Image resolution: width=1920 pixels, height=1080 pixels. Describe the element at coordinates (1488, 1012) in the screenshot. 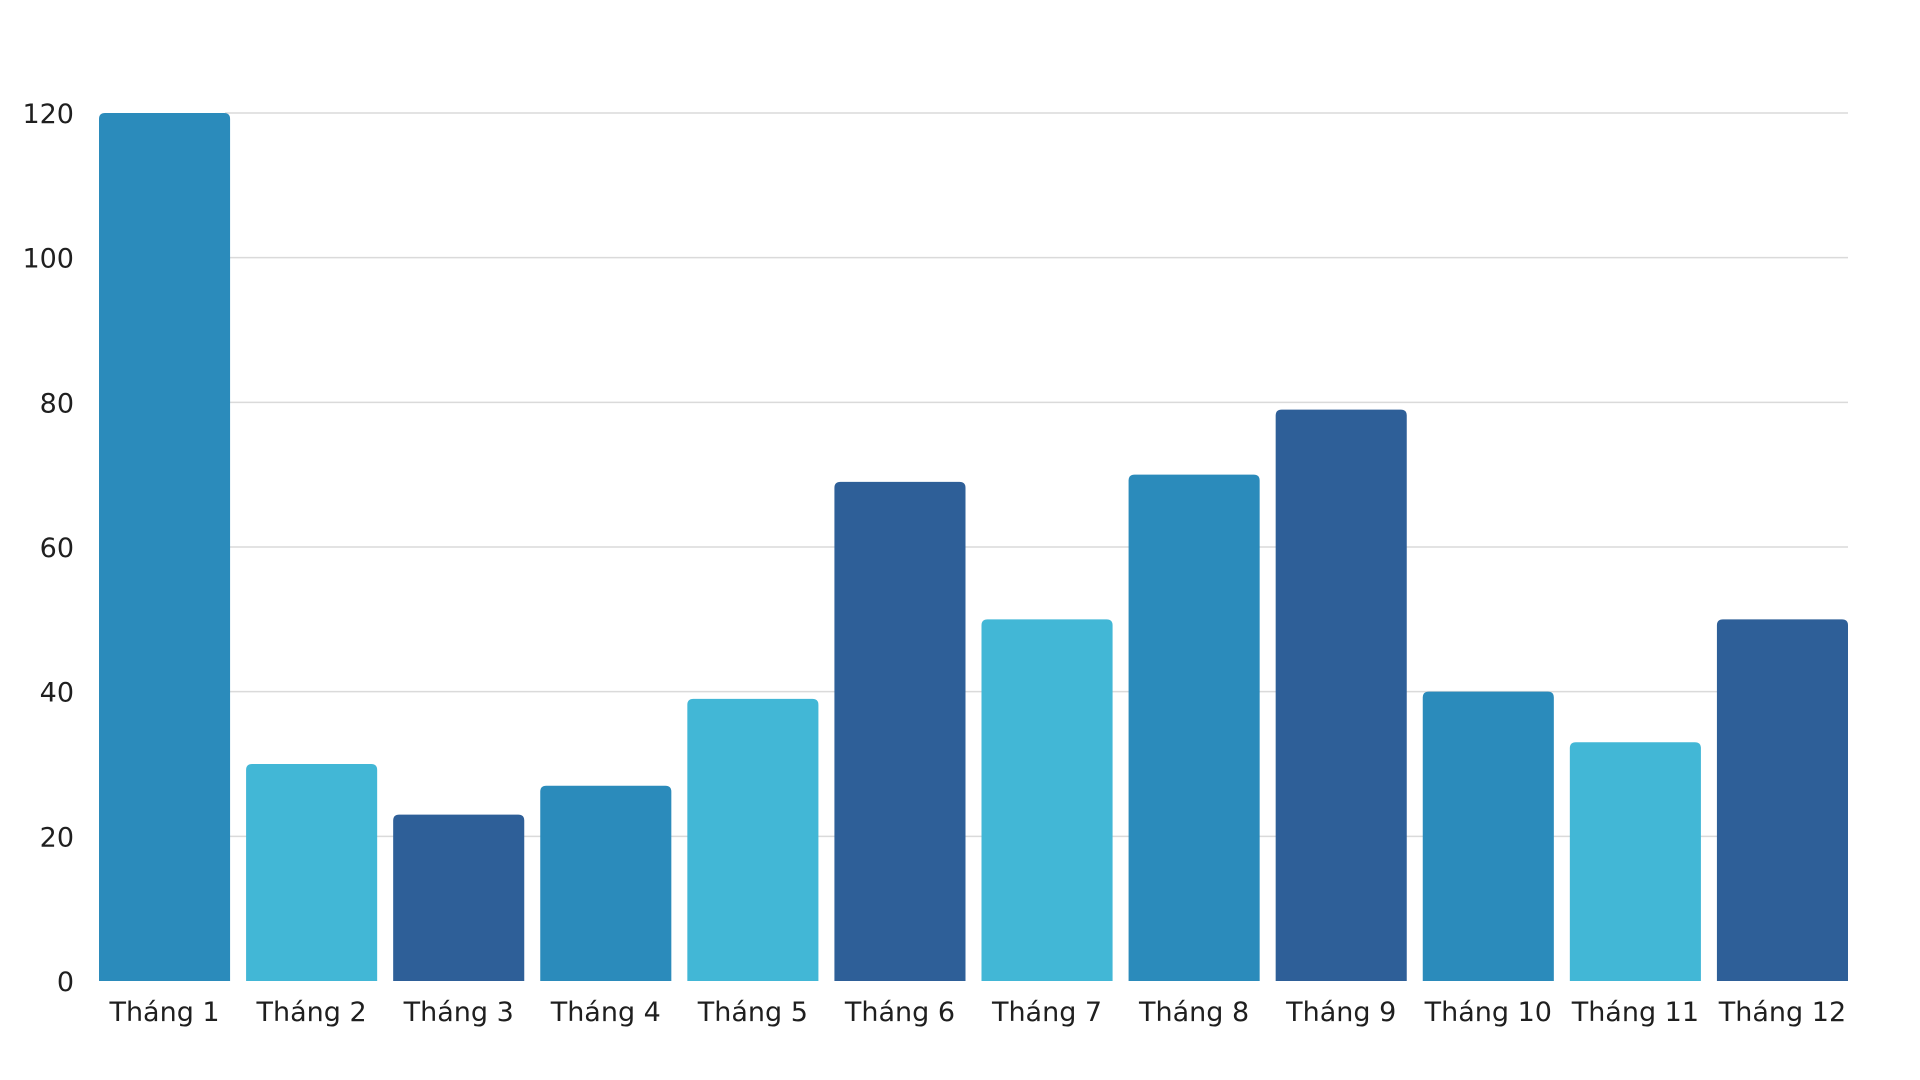

I see `x-tick-label: Tháng 10` at that location.